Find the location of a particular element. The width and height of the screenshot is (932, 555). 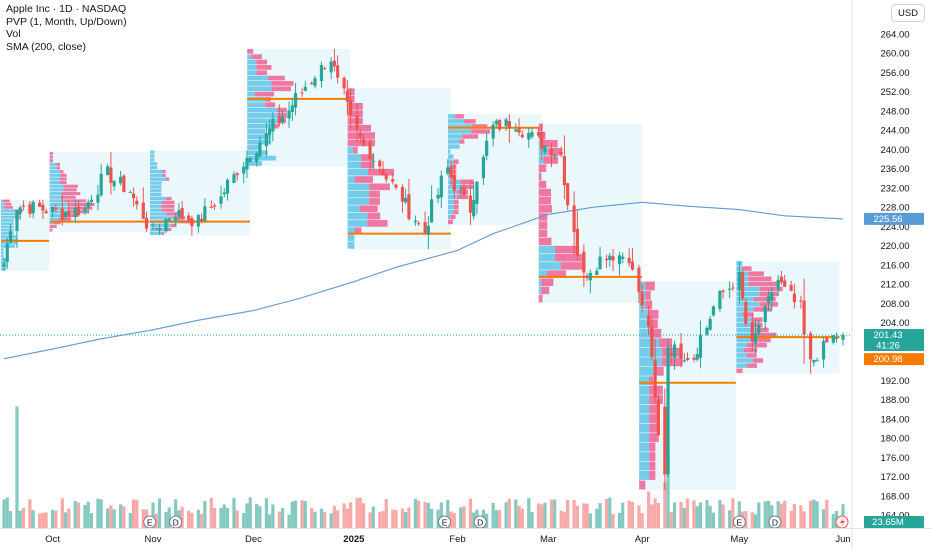

dividend-marker: D is located at coordinates (176, 522).